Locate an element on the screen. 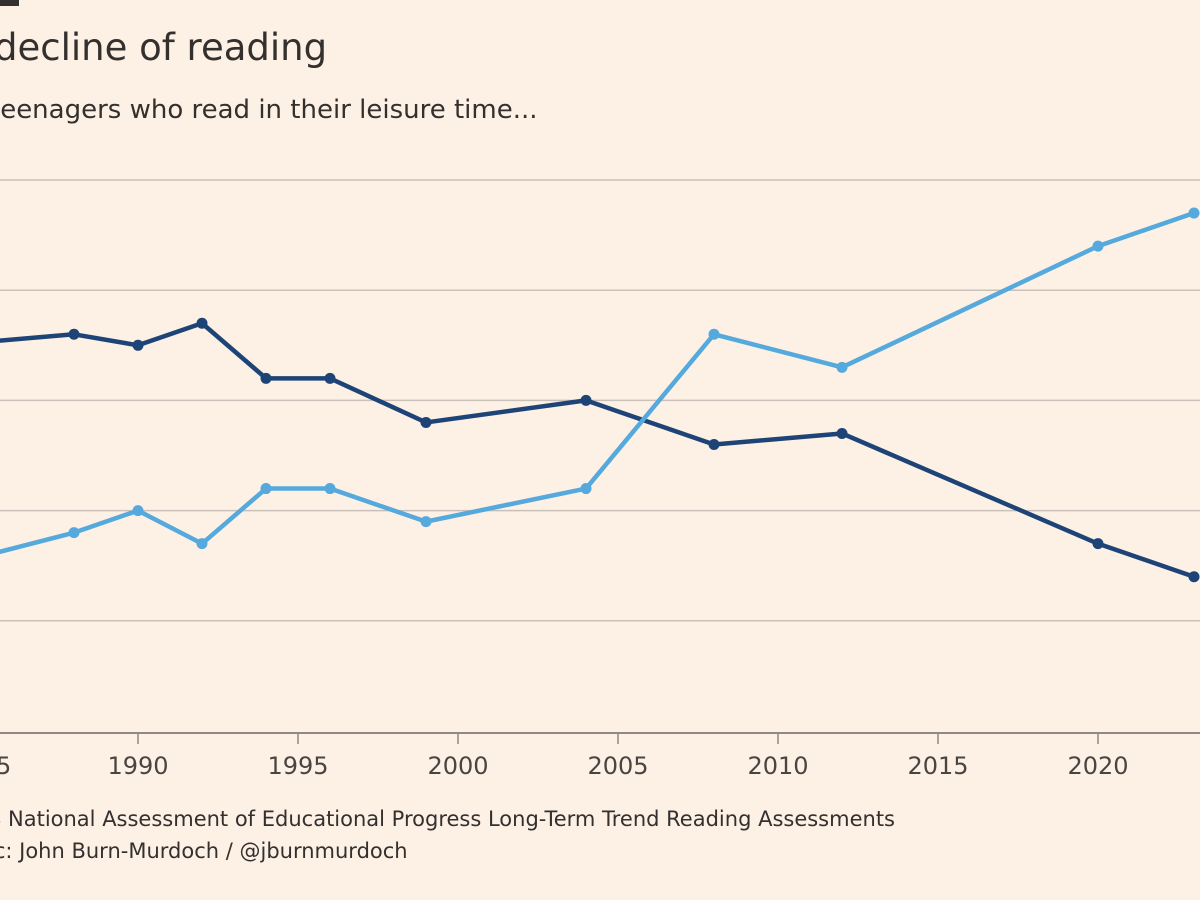 The width and height of the screenshot is (1200, 900). chart-title: decline of reading is located at coordinates (164, 47).